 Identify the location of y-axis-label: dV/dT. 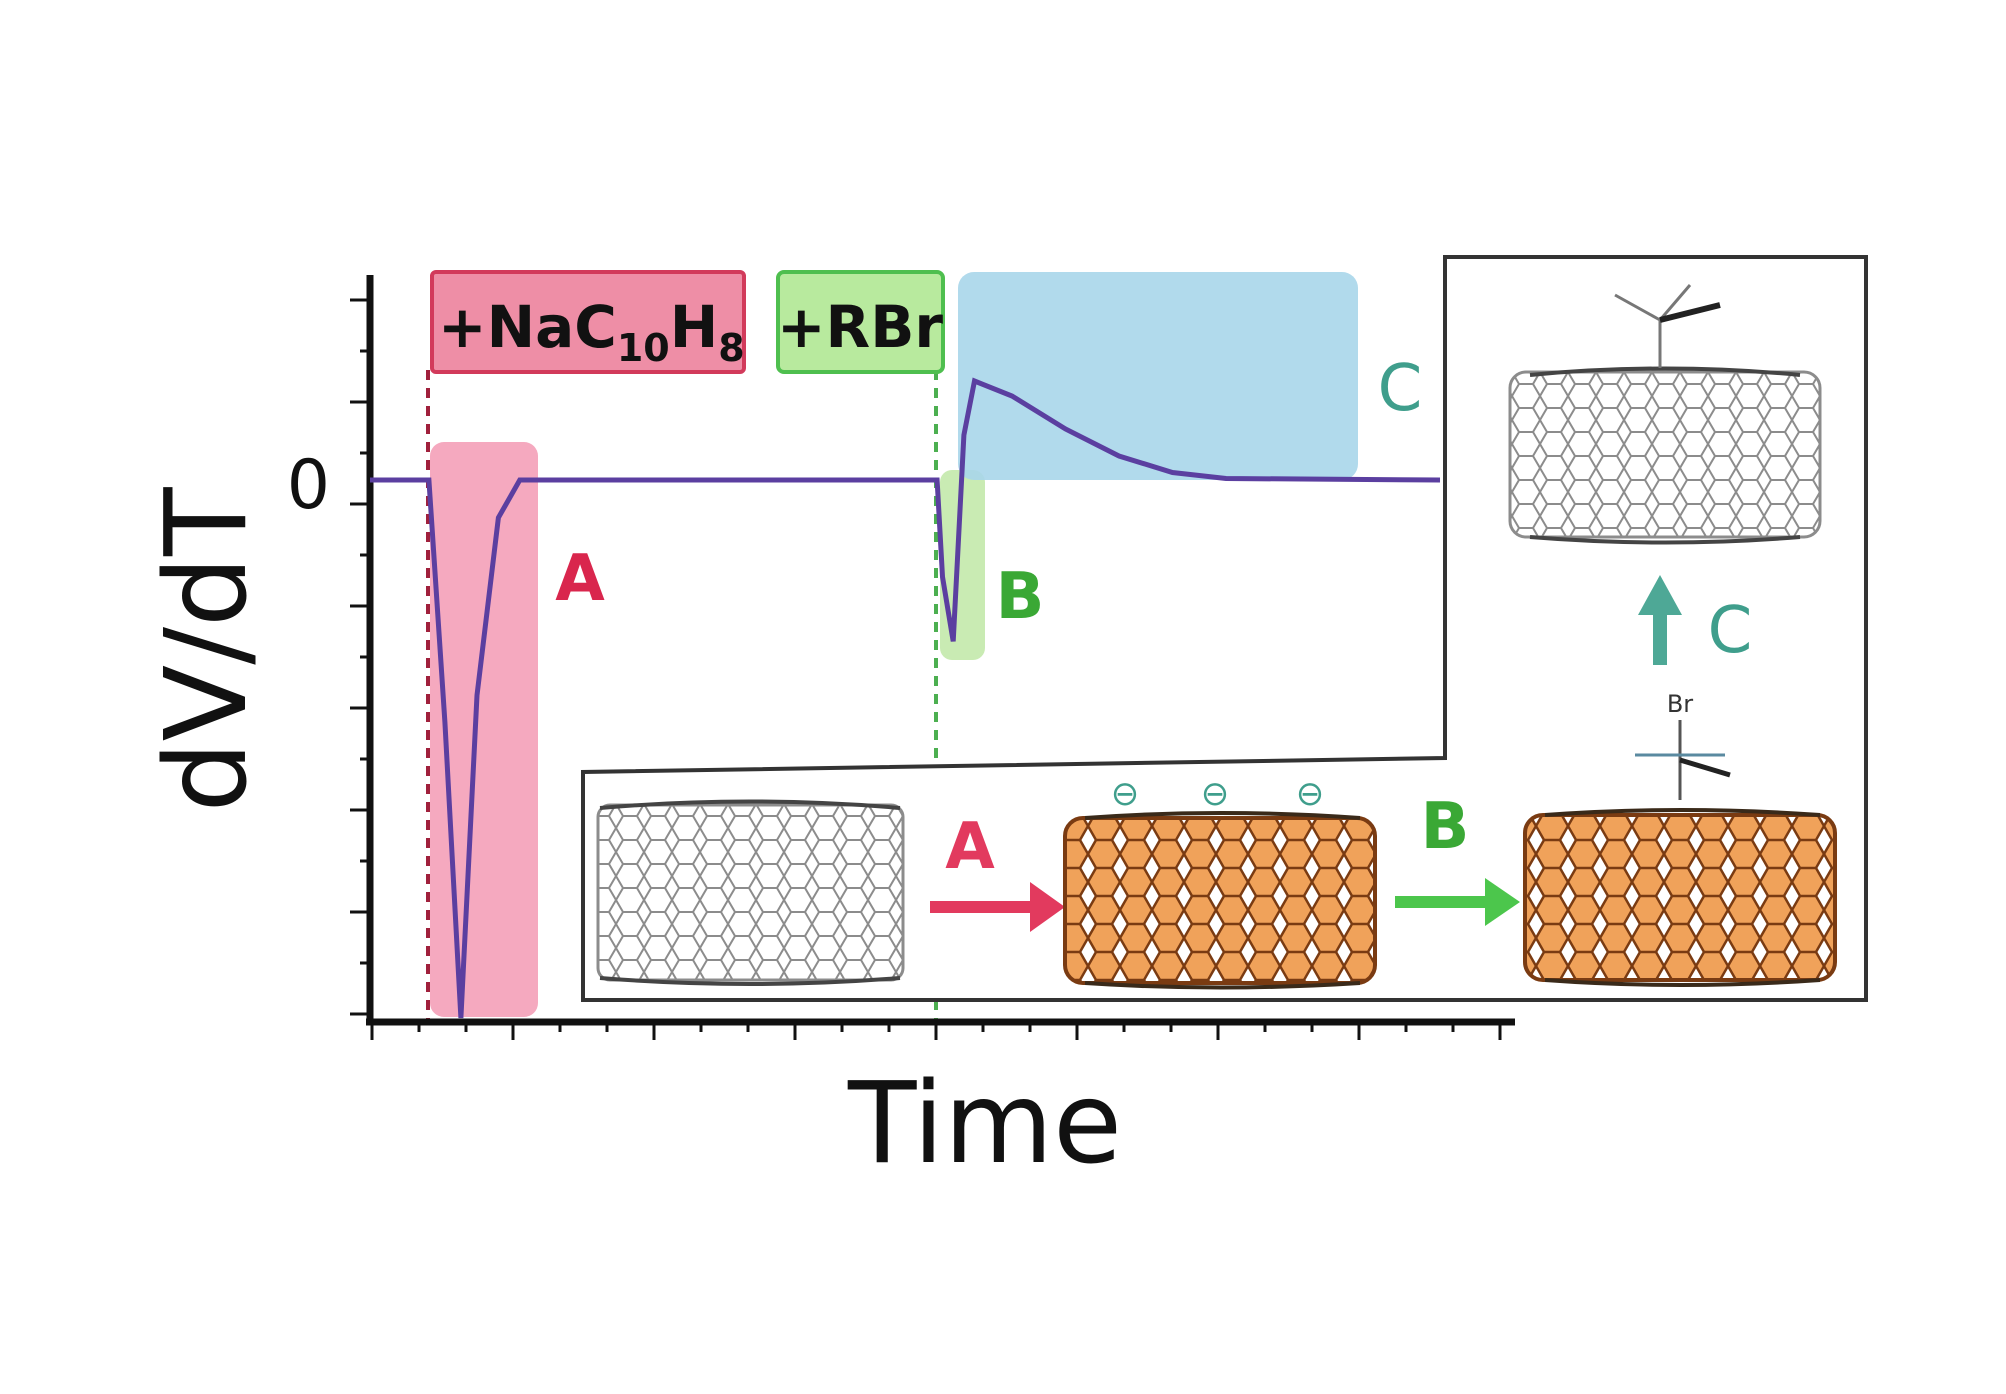
(207, 650).